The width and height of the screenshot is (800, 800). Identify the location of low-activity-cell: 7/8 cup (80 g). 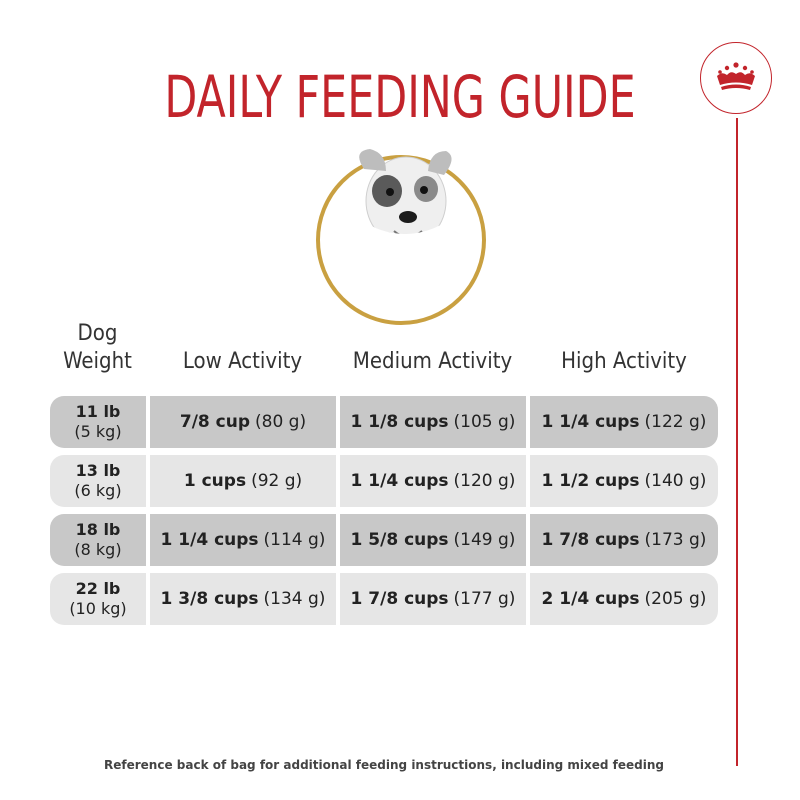
(243, 422).